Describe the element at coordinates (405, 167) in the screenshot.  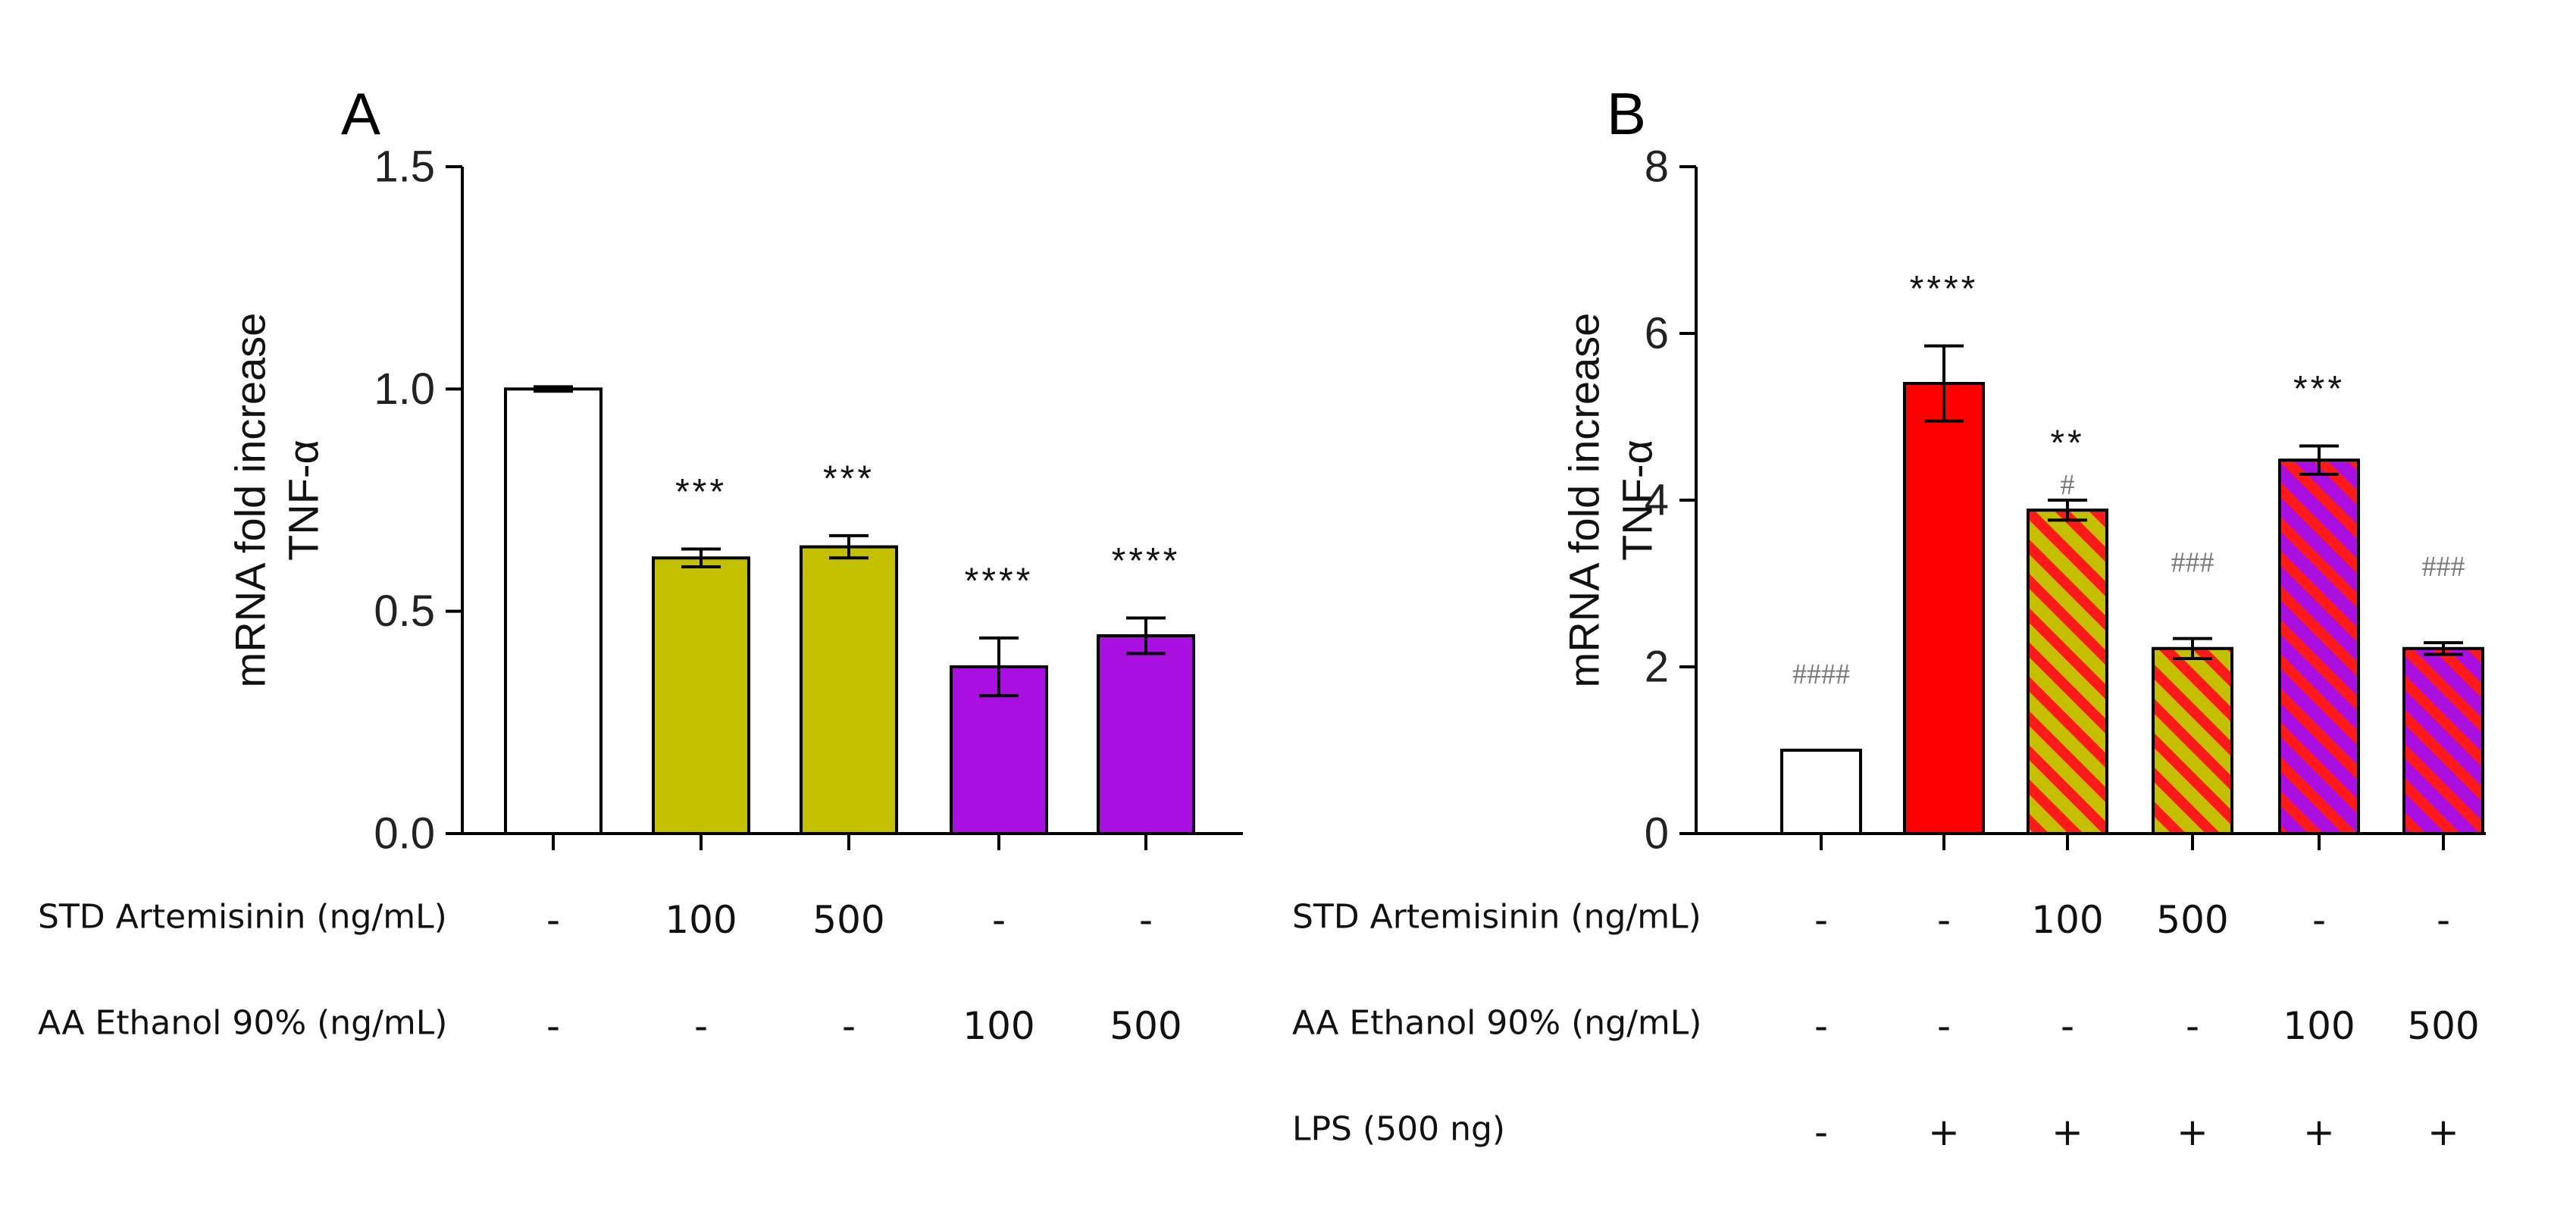
I see `y-tick-label: 1.5` at that location.